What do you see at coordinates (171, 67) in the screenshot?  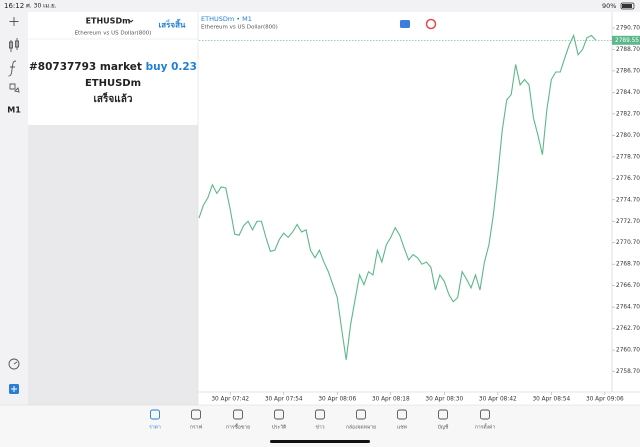 I see `order-side: buy 0.23` at bounding box center [171, 67].